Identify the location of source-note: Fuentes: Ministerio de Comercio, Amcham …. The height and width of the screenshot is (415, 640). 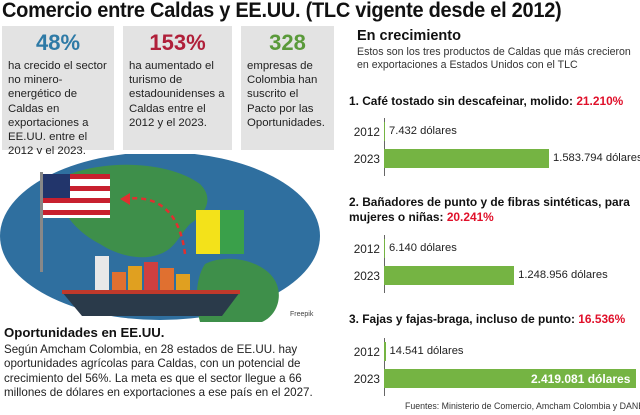
(522, 406).